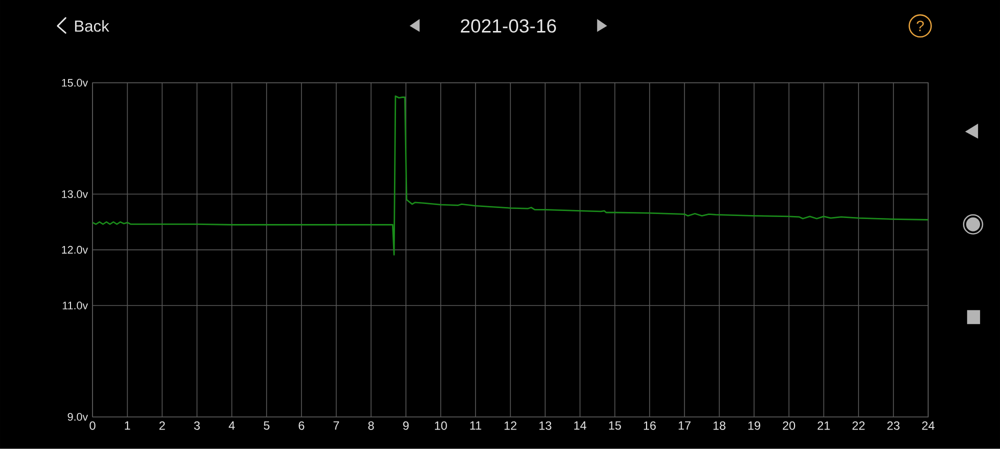 This screenshot has width=1000, height=449. What do you see at coordinates (440, 425) in the screenshot?
I see `x-tick-label: 10` at bounding box center [440, 425].